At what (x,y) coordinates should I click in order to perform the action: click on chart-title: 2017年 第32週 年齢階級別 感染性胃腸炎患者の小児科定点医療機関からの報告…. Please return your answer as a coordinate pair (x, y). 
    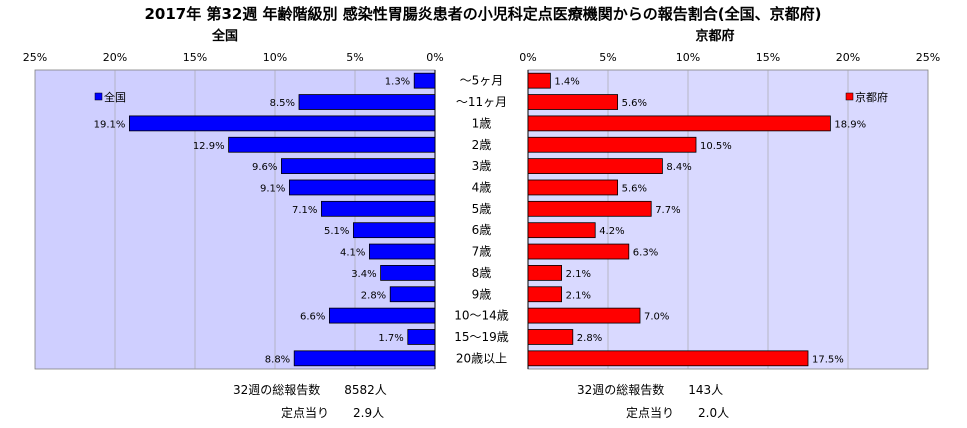
    Looking at the image, I should click on (482, 14).